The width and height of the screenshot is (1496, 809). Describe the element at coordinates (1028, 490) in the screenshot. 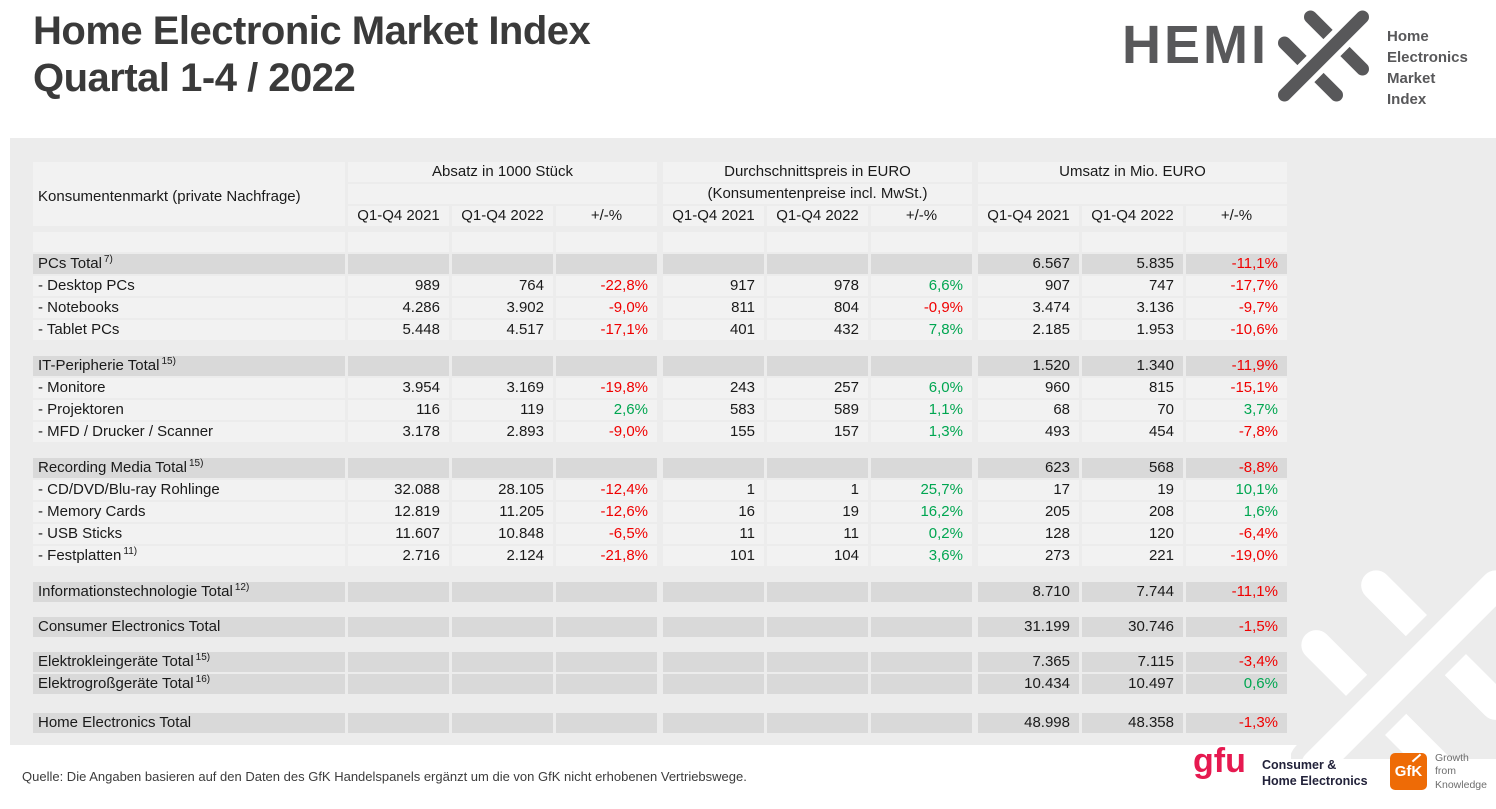

I see `table-cell: 17` at that location.